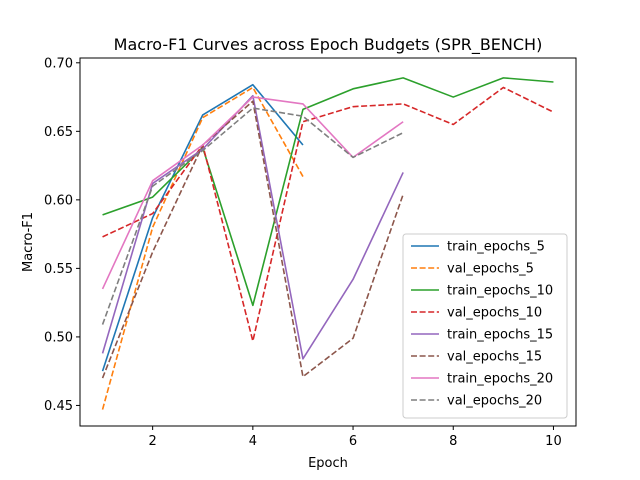  I want to click on y-tick-label: 0.70, so click(58, 63).